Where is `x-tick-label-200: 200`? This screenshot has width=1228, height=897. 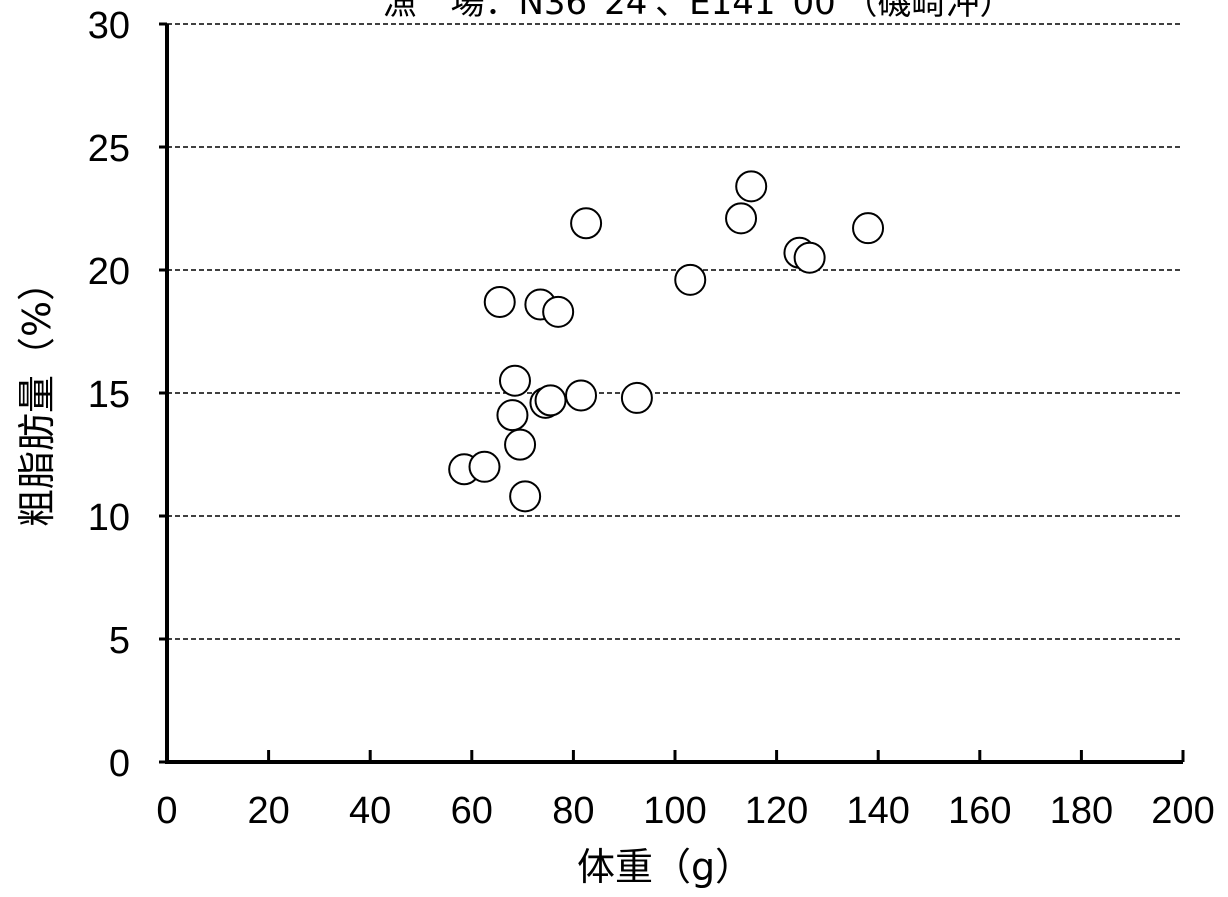 x-tick-label-200: 200 is located at coordinates (1182, 811).